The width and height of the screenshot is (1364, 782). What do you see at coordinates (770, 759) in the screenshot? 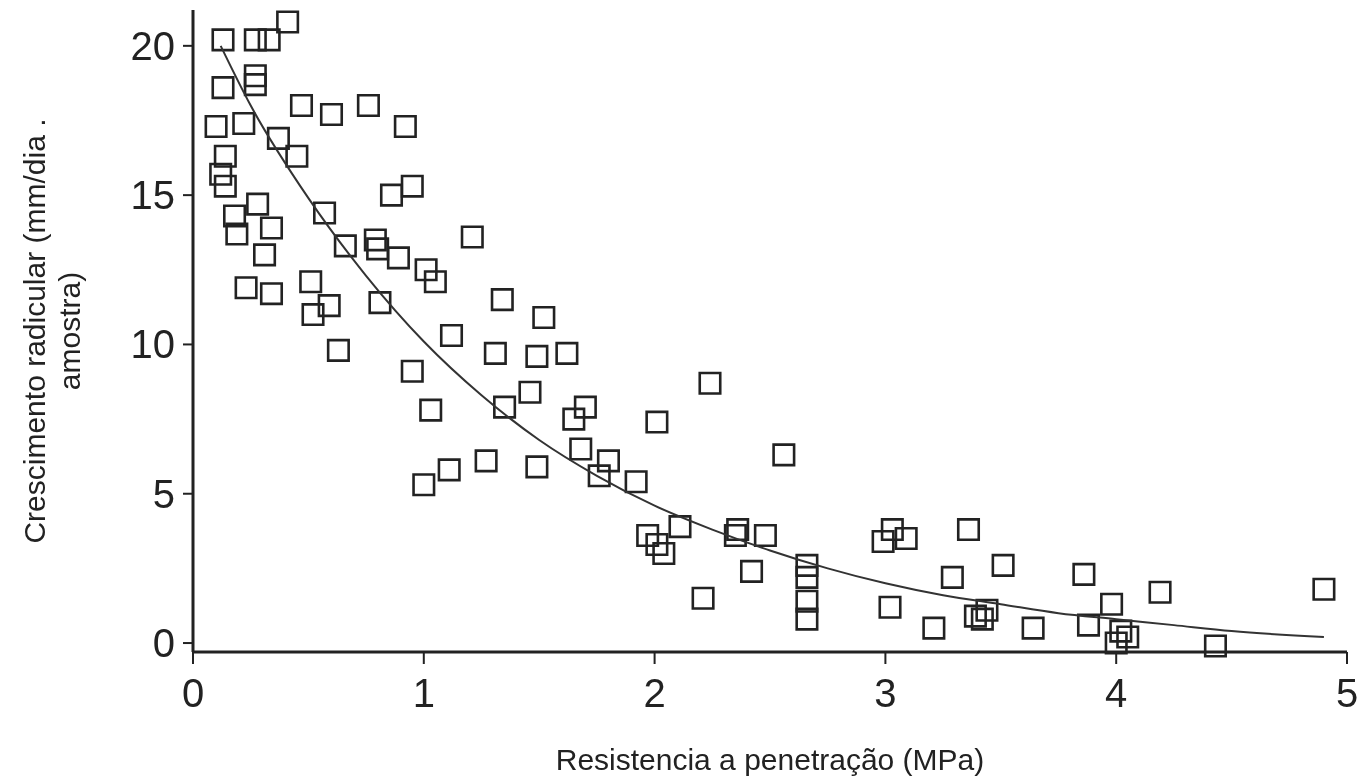
I see `x-axis-title: Resistencia a penetração (MPa)` at bounding box center [770, 759].